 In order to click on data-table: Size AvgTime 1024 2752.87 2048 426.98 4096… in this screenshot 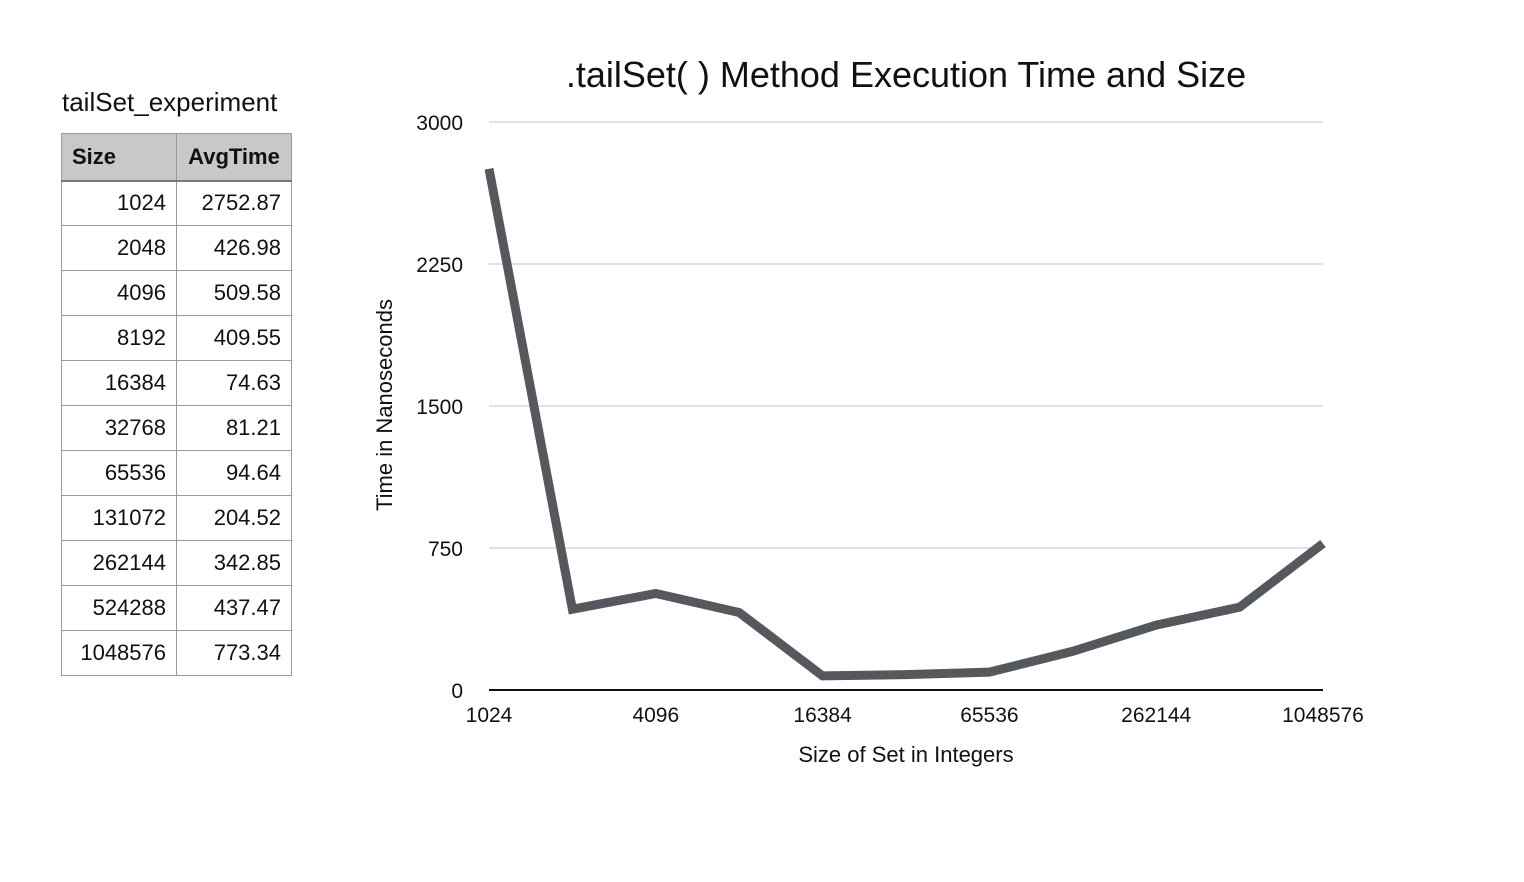, I will do `click(176, 404)`.